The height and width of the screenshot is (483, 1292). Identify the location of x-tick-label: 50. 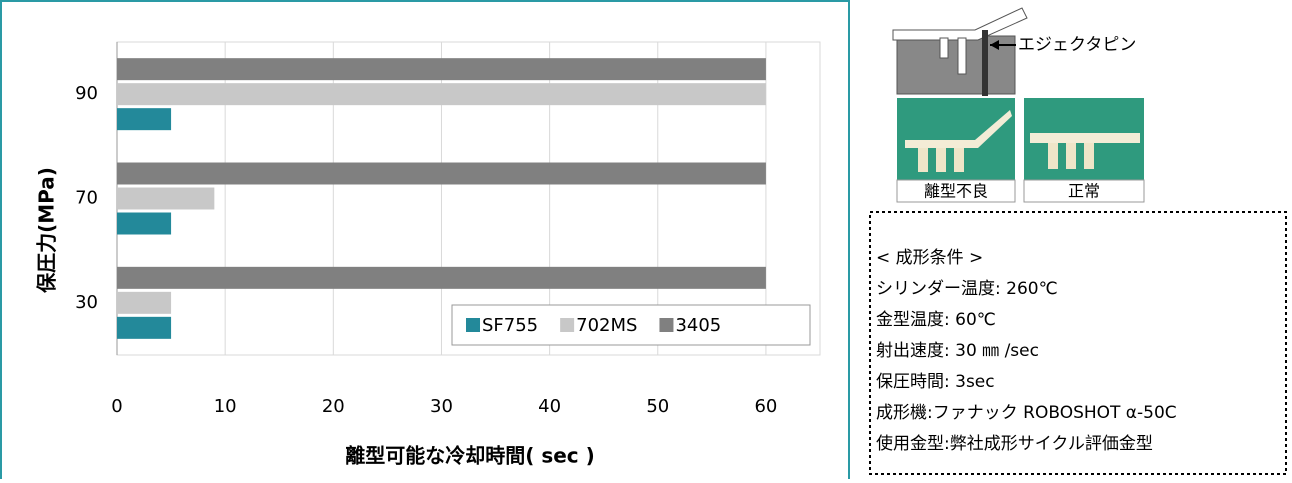
(657, 406).